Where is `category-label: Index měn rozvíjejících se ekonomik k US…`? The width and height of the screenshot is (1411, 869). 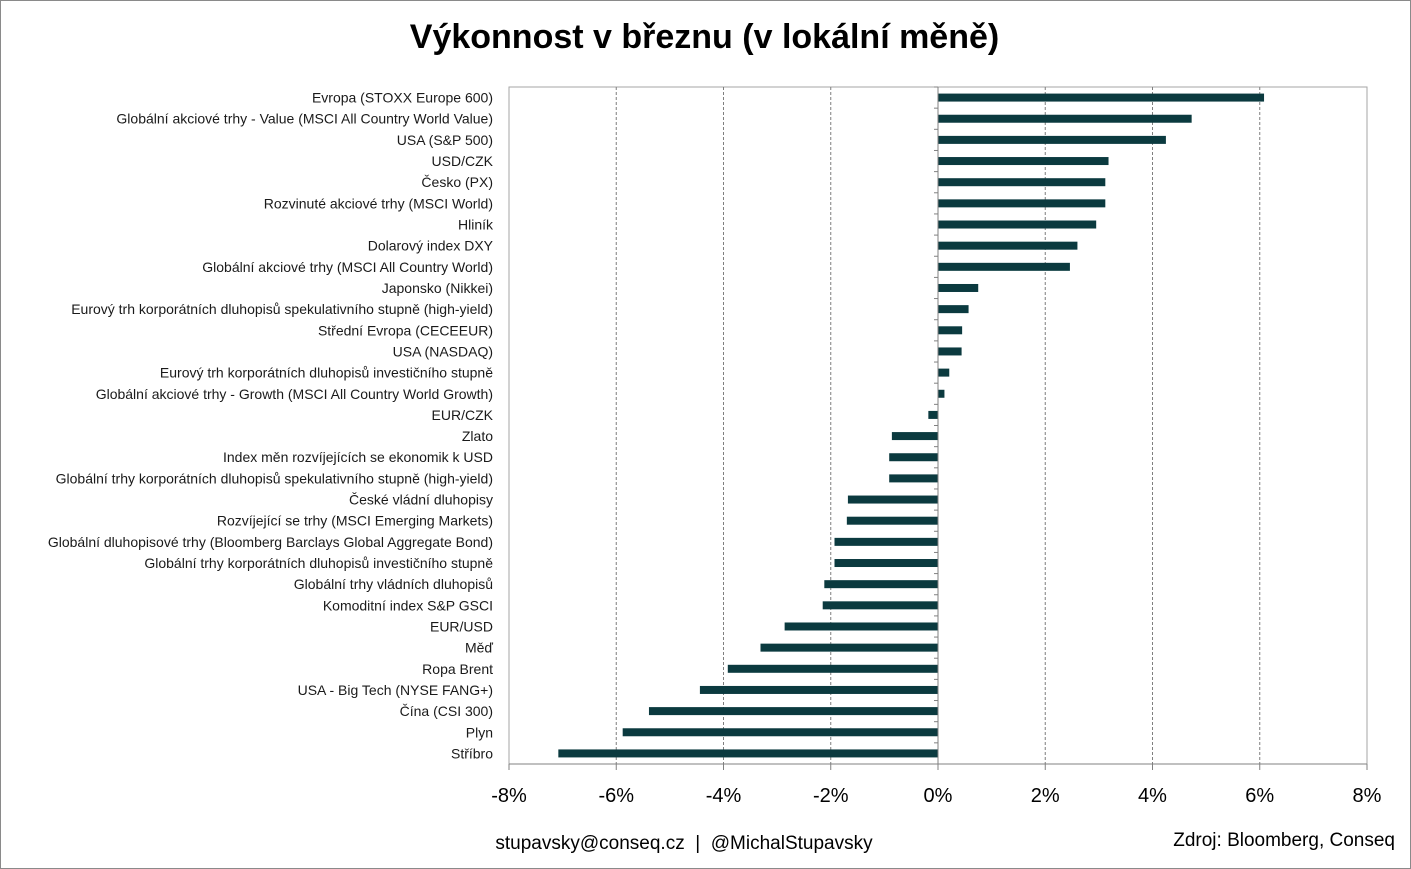 category-label: Index měn rozvíjejících se ekonomik k US… is located at coordinates (358, 457).